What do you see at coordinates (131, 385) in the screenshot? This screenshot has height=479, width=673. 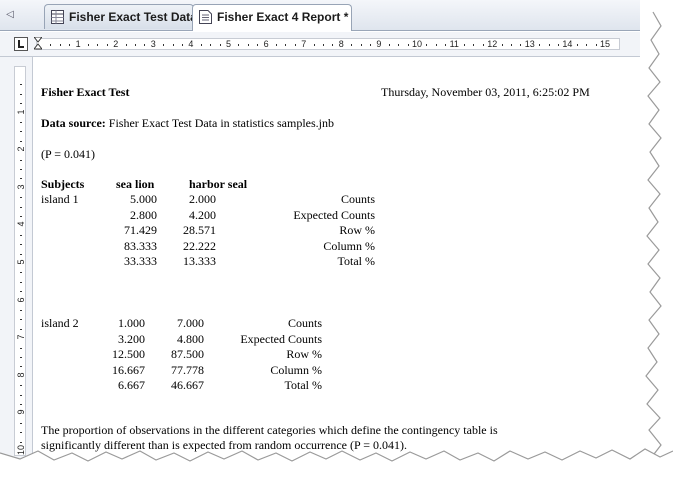 I see `group2-value-a: 6.667` at bounding box center [131, 385].